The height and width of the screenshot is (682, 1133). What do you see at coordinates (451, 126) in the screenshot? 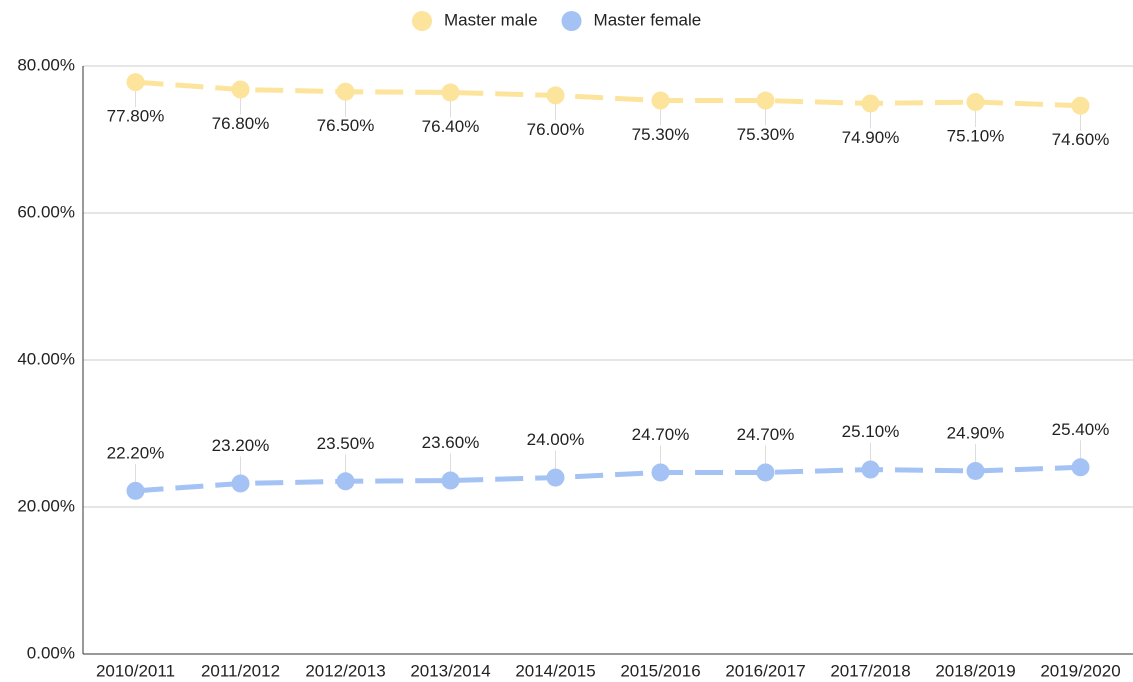
I see `data-label: 76.40%` at bounding box center [451, 126].